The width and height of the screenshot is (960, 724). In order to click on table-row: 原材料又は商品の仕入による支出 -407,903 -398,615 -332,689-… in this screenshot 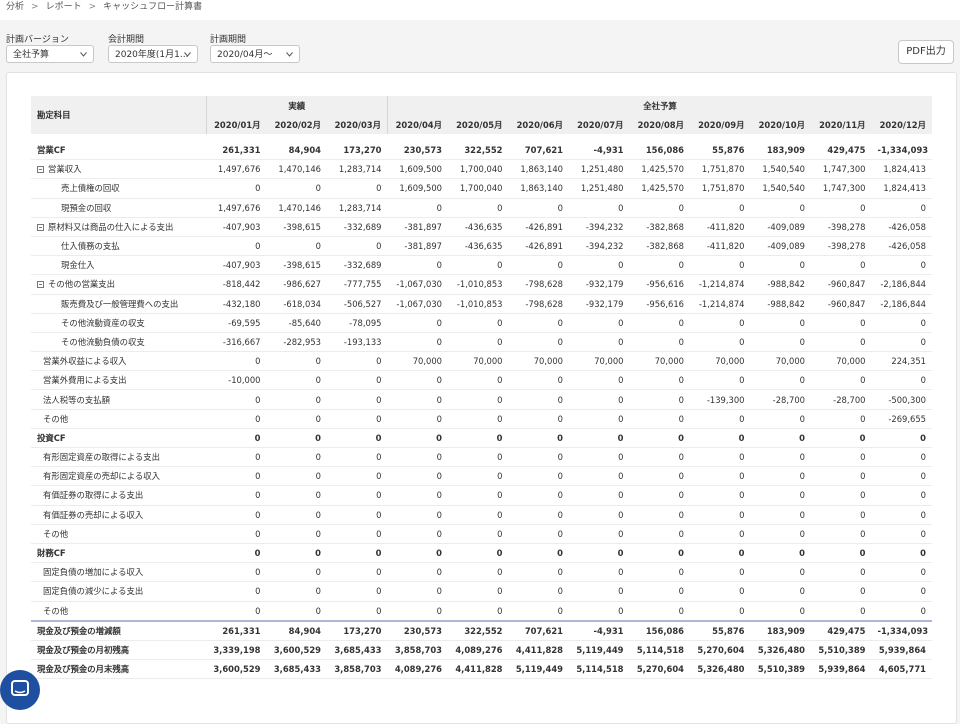, I will do `click(481, 227)`.